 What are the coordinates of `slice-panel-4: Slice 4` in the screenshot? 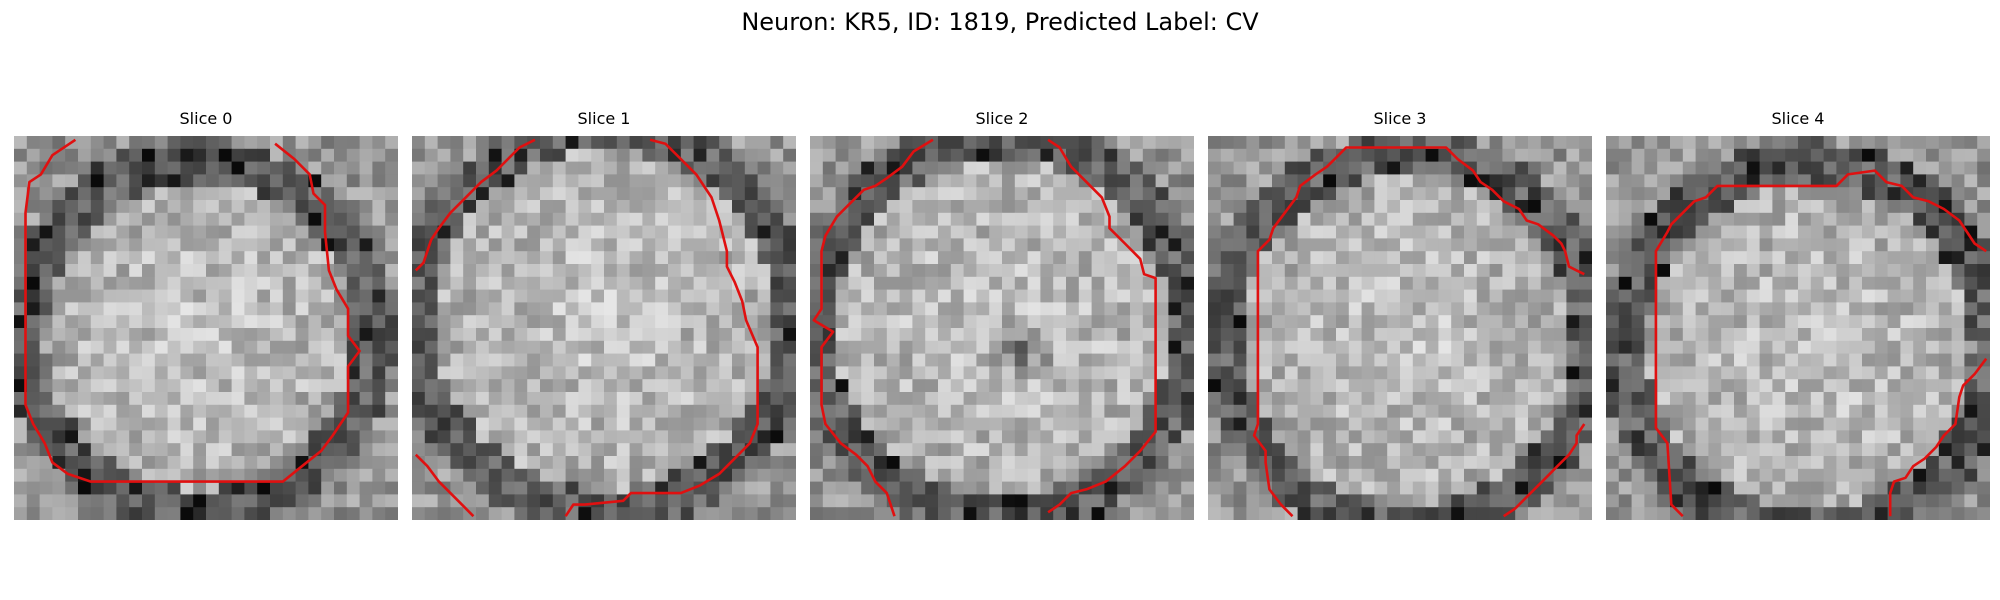 It's located at (1798, 314).